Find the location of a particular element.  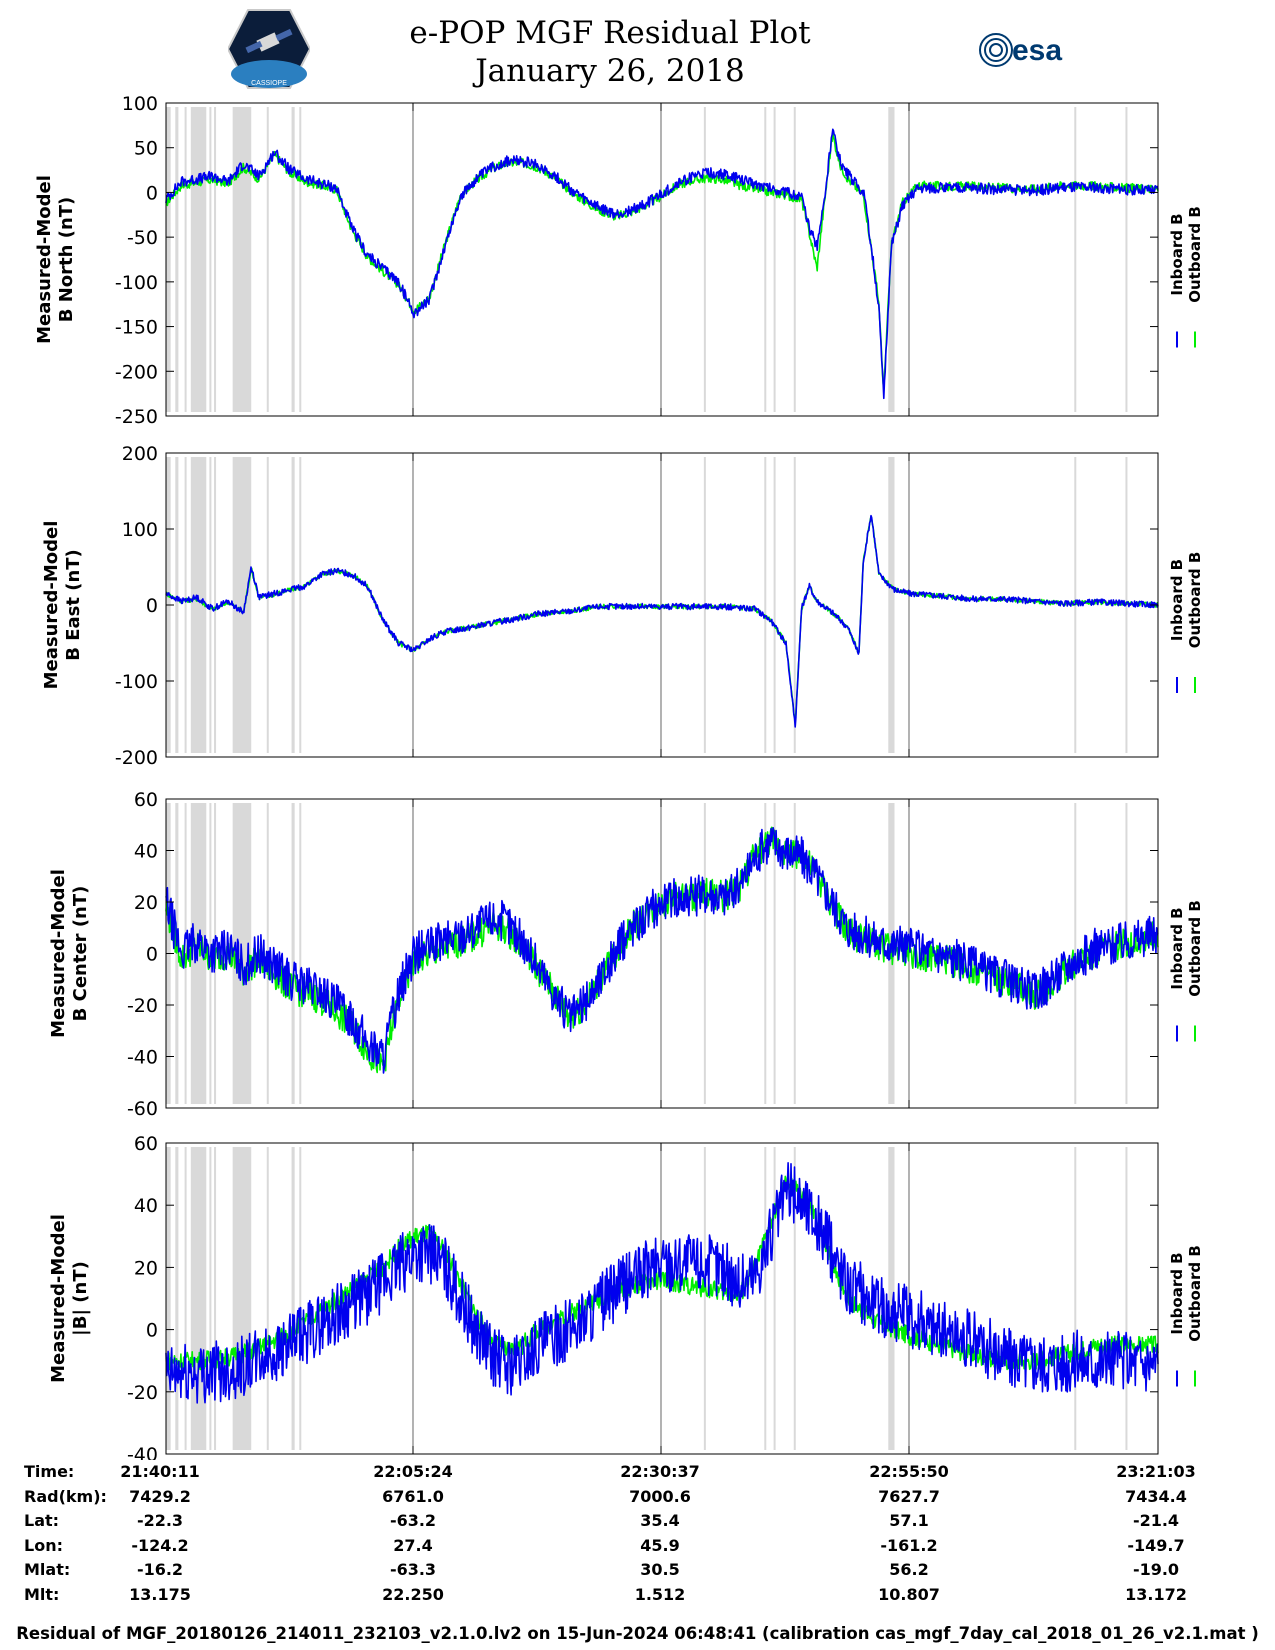

orbit-cell: 57.1 is located at coordinates (909, 1520).